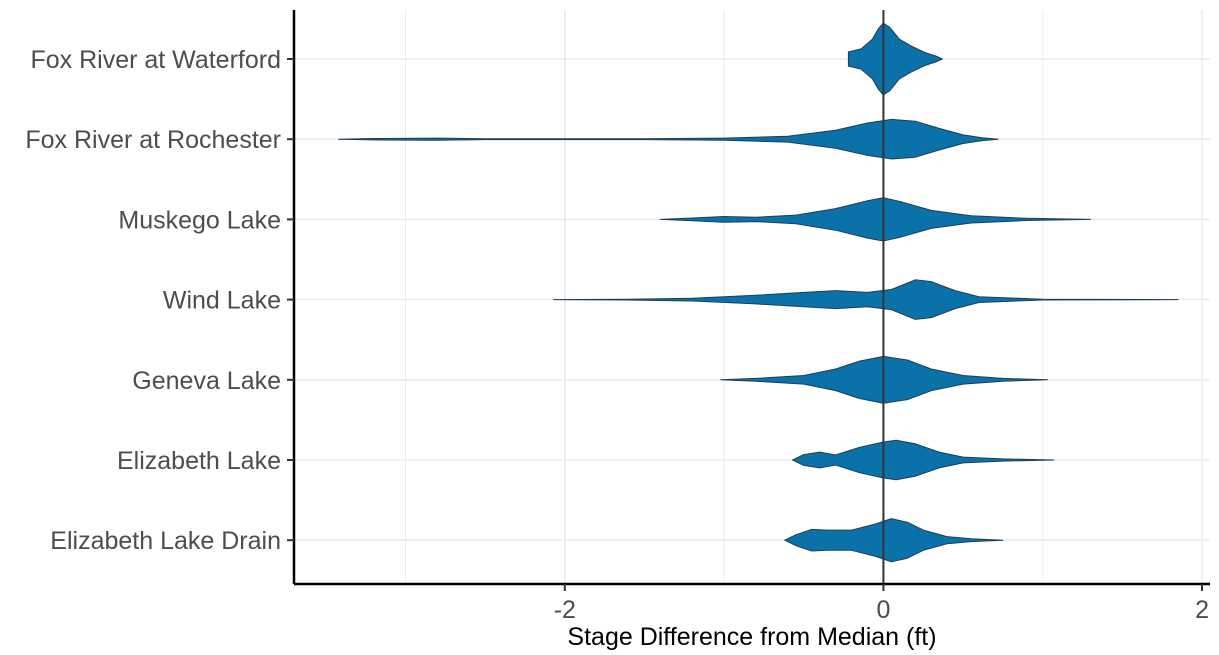  I want to click on x-tick-label: 2, so click(1202, 610).